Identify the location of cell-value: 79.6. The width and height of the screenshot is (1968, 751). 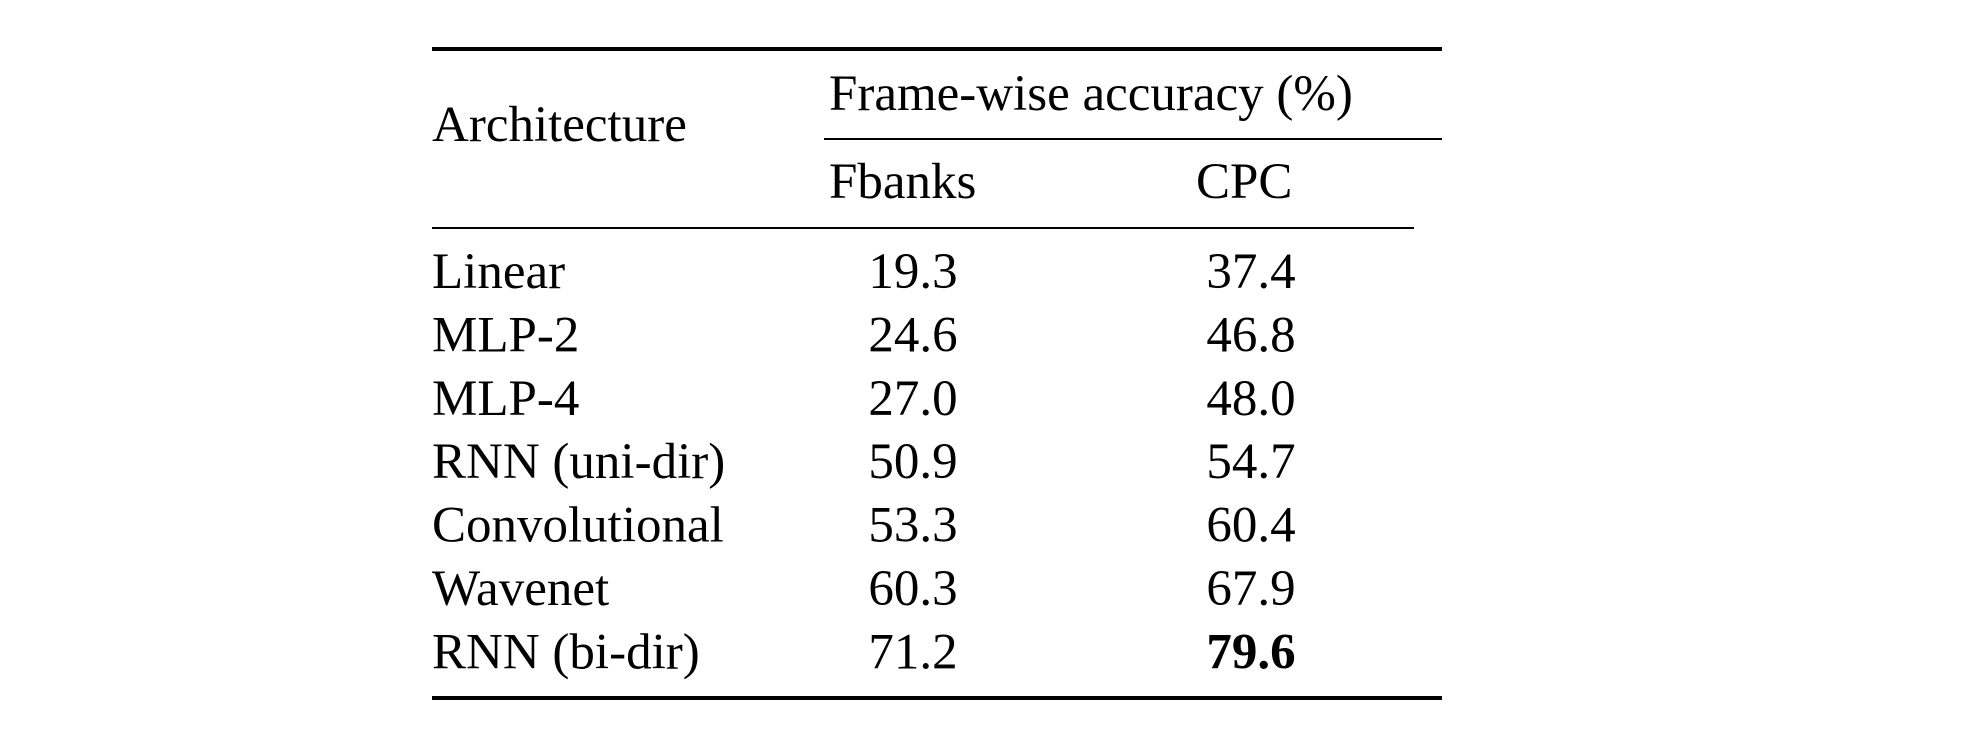
(1250, 652).